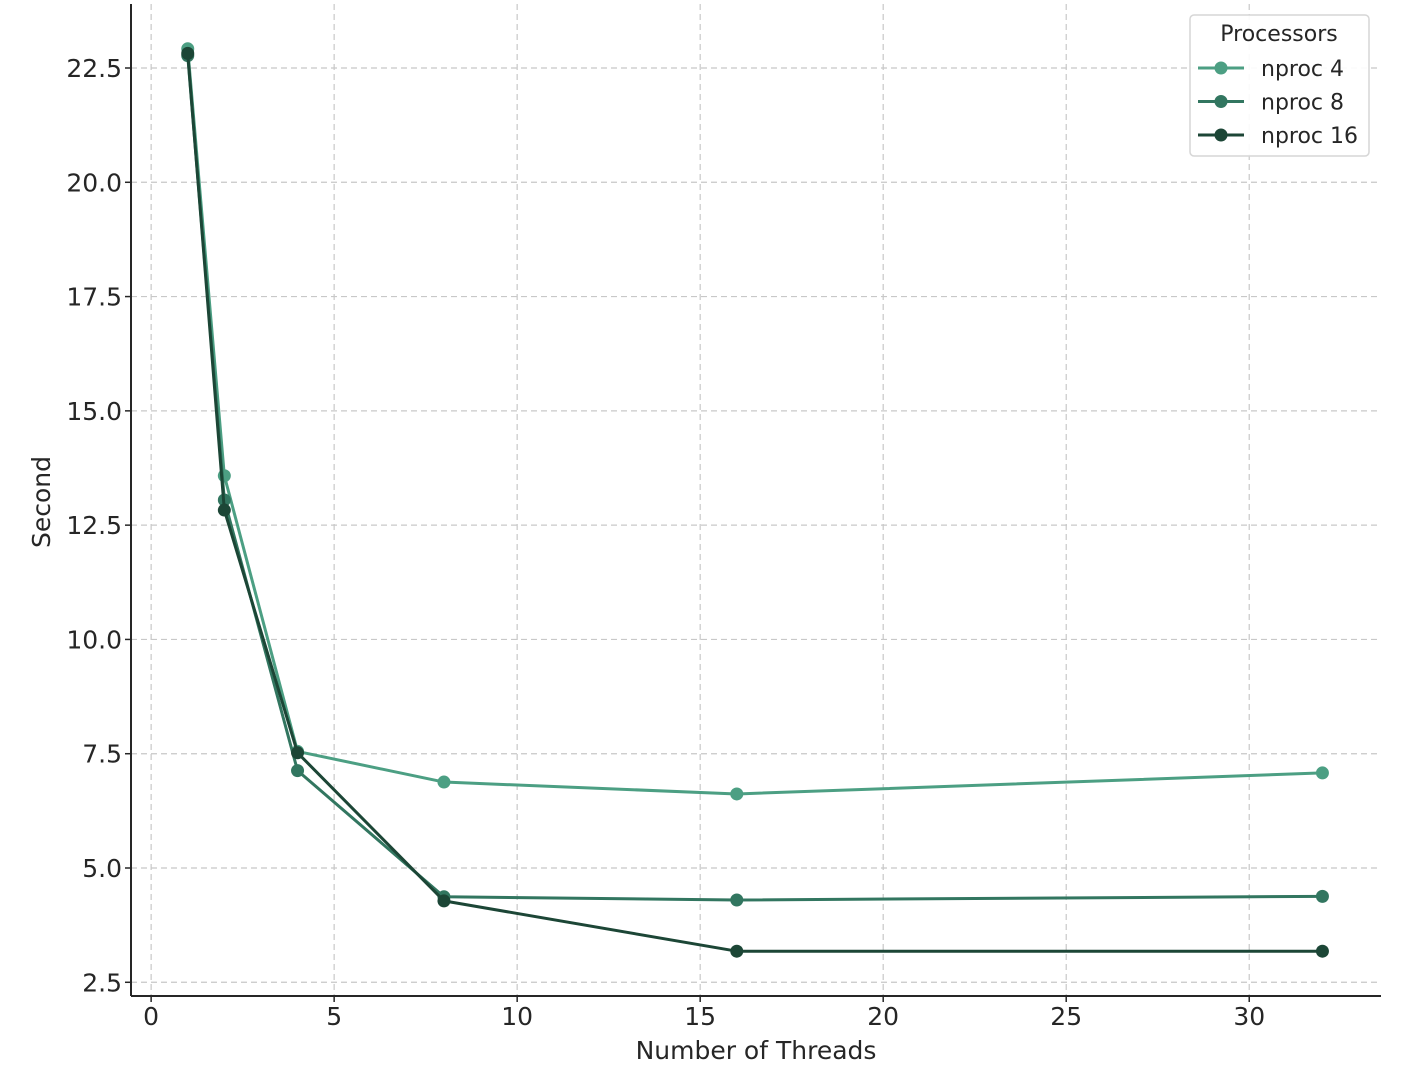  Describe the element at coordinates (151, 1016) in the screenshot. I see `x-tick-label: 0` at that location.